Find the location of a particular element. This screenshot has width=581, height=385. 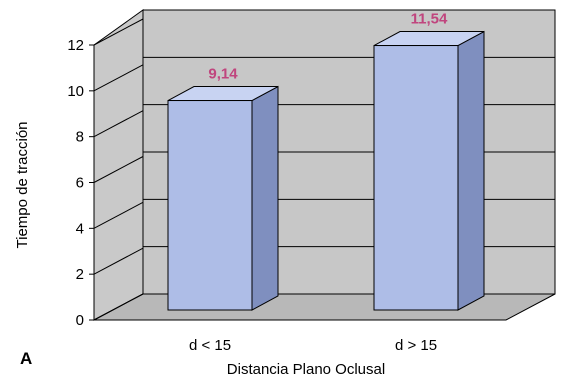

y-tick-label: 6 is located at coordinates (80, 183).